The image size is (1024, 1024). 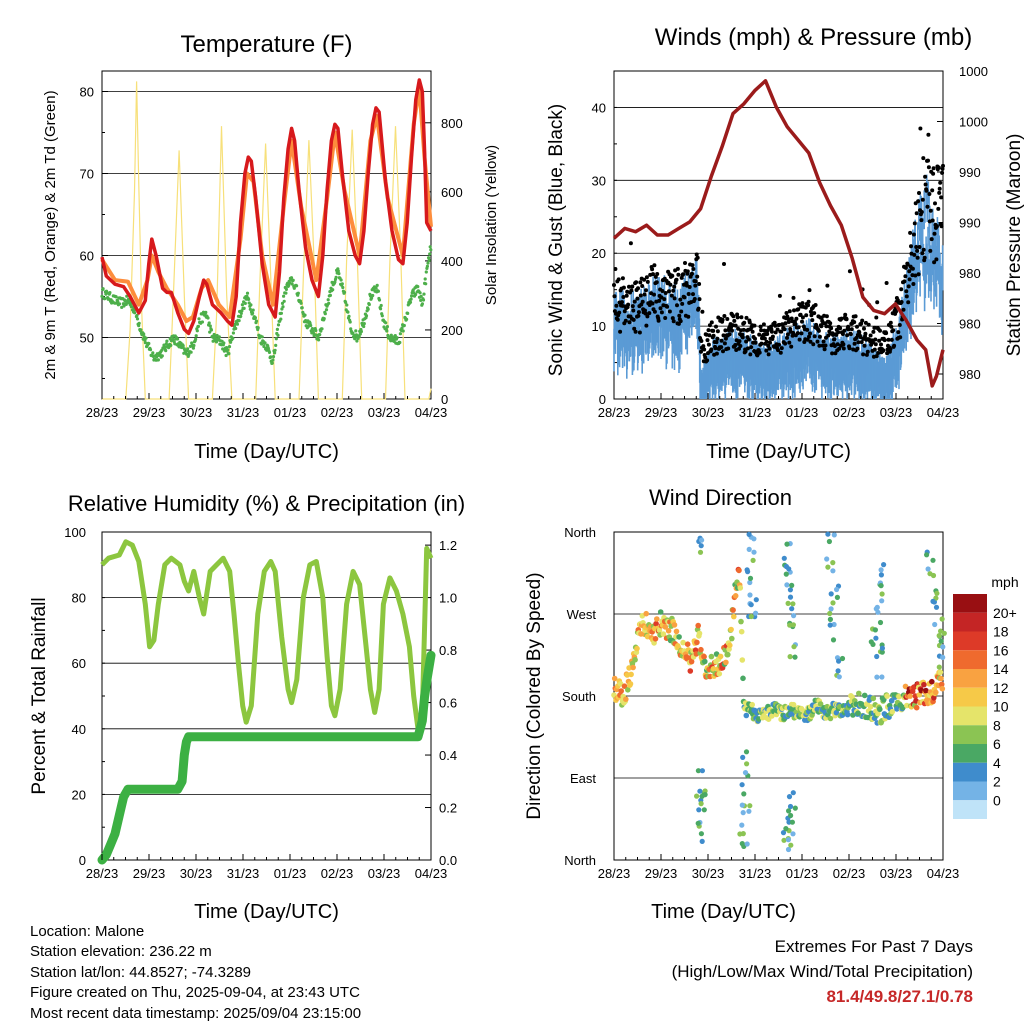 What do you see at coordinates (290, 412) in the screenshot?
I see `temp-xtick-label: 01/23` at bounding box center [290, 412].